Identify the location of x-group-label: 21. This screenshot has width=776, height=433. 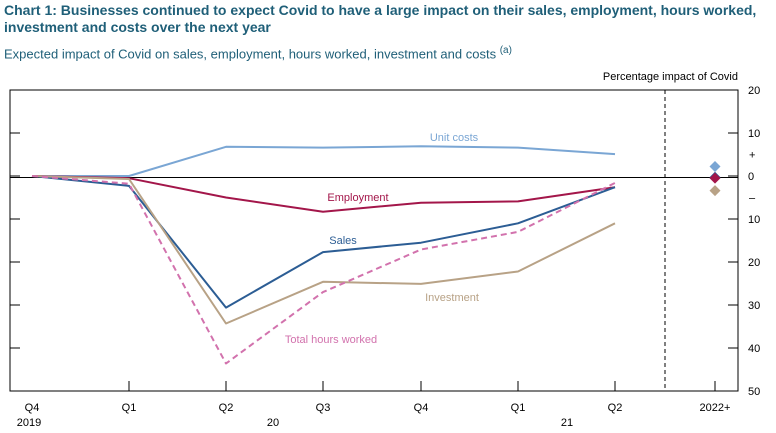
(567, 423).